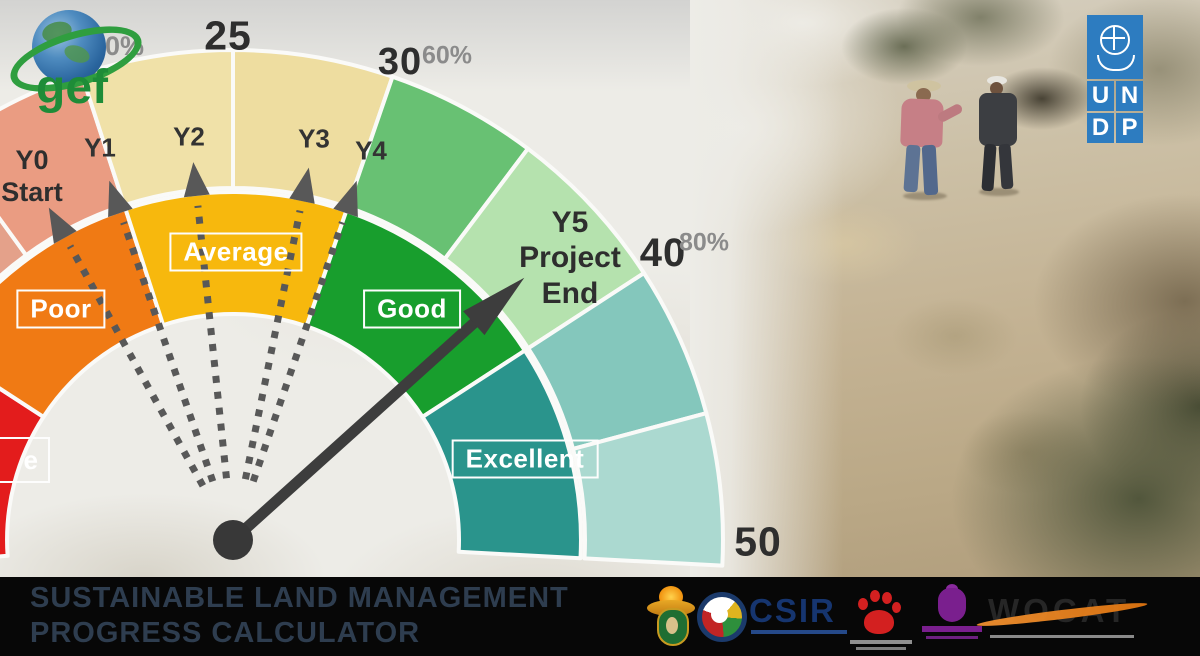 The width and height of the screenshot is (1200, 656). I want to click on dotted-line-y2, so click(212, 342).